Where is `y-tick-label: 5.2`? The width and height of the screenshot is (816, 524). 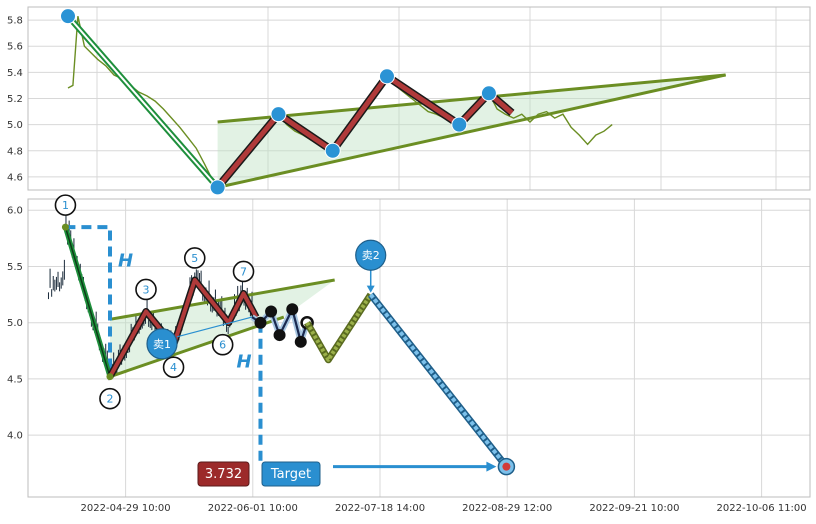
y-tick-label: 5.2 is located at coordinates (15, 99).